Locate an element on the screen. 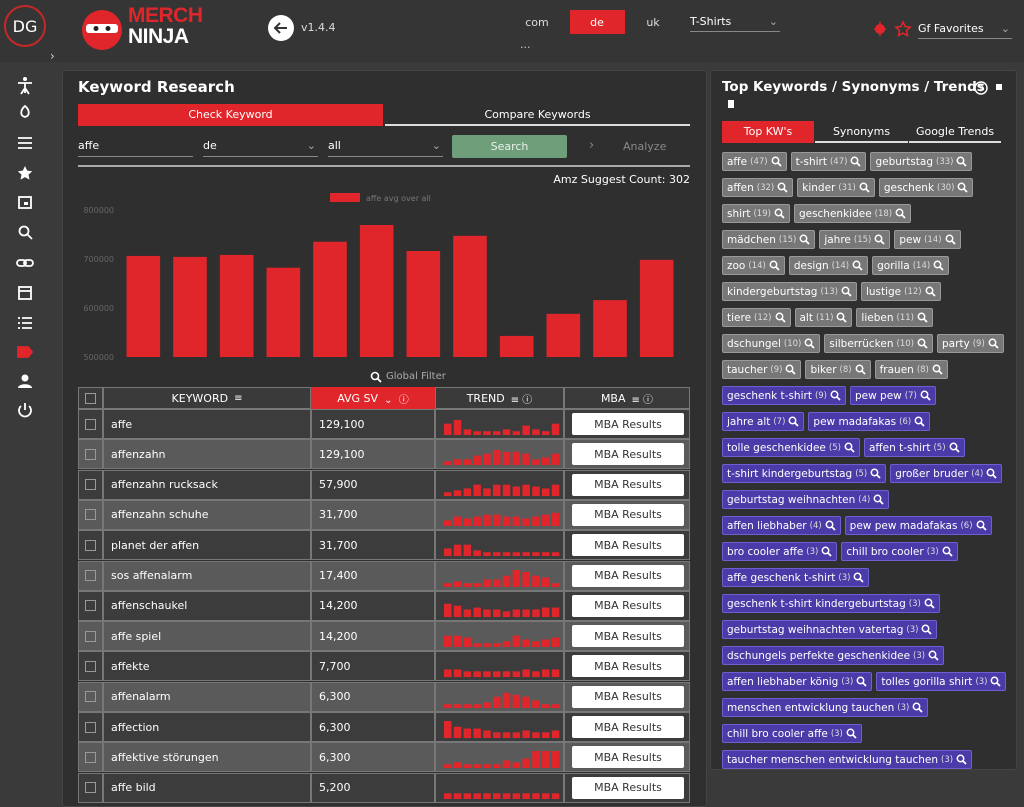 Image resolution: width=1024 pixels, height=807 pixels. keyword-chip: chill bro cooler (3) is located at coordinates (899, 551).